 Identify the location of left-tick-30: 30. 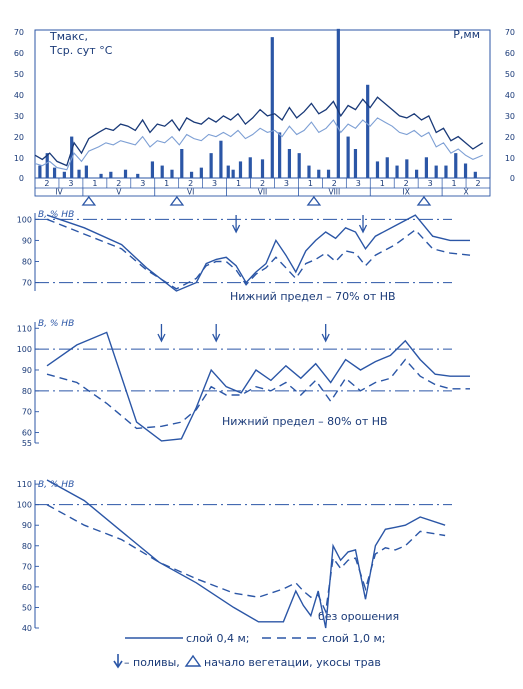
(19, 116).